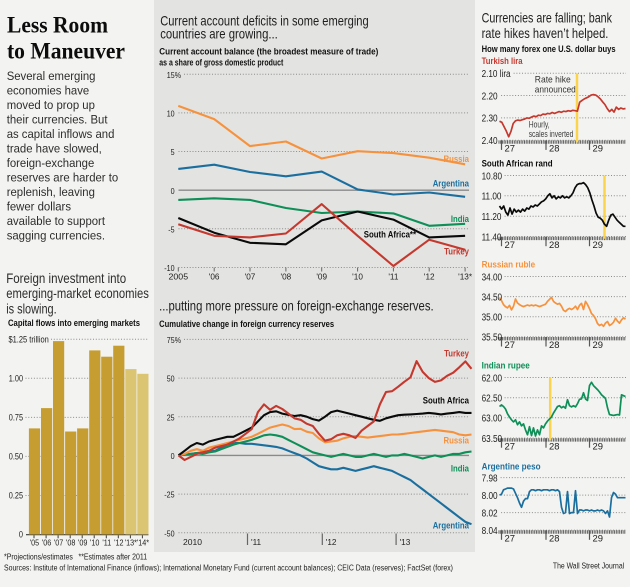 The height and width of the screenshot is (587, 630). Describe the element at coordinates (405, 542) in the screenshot. I see `svg-text: '13` at that location.